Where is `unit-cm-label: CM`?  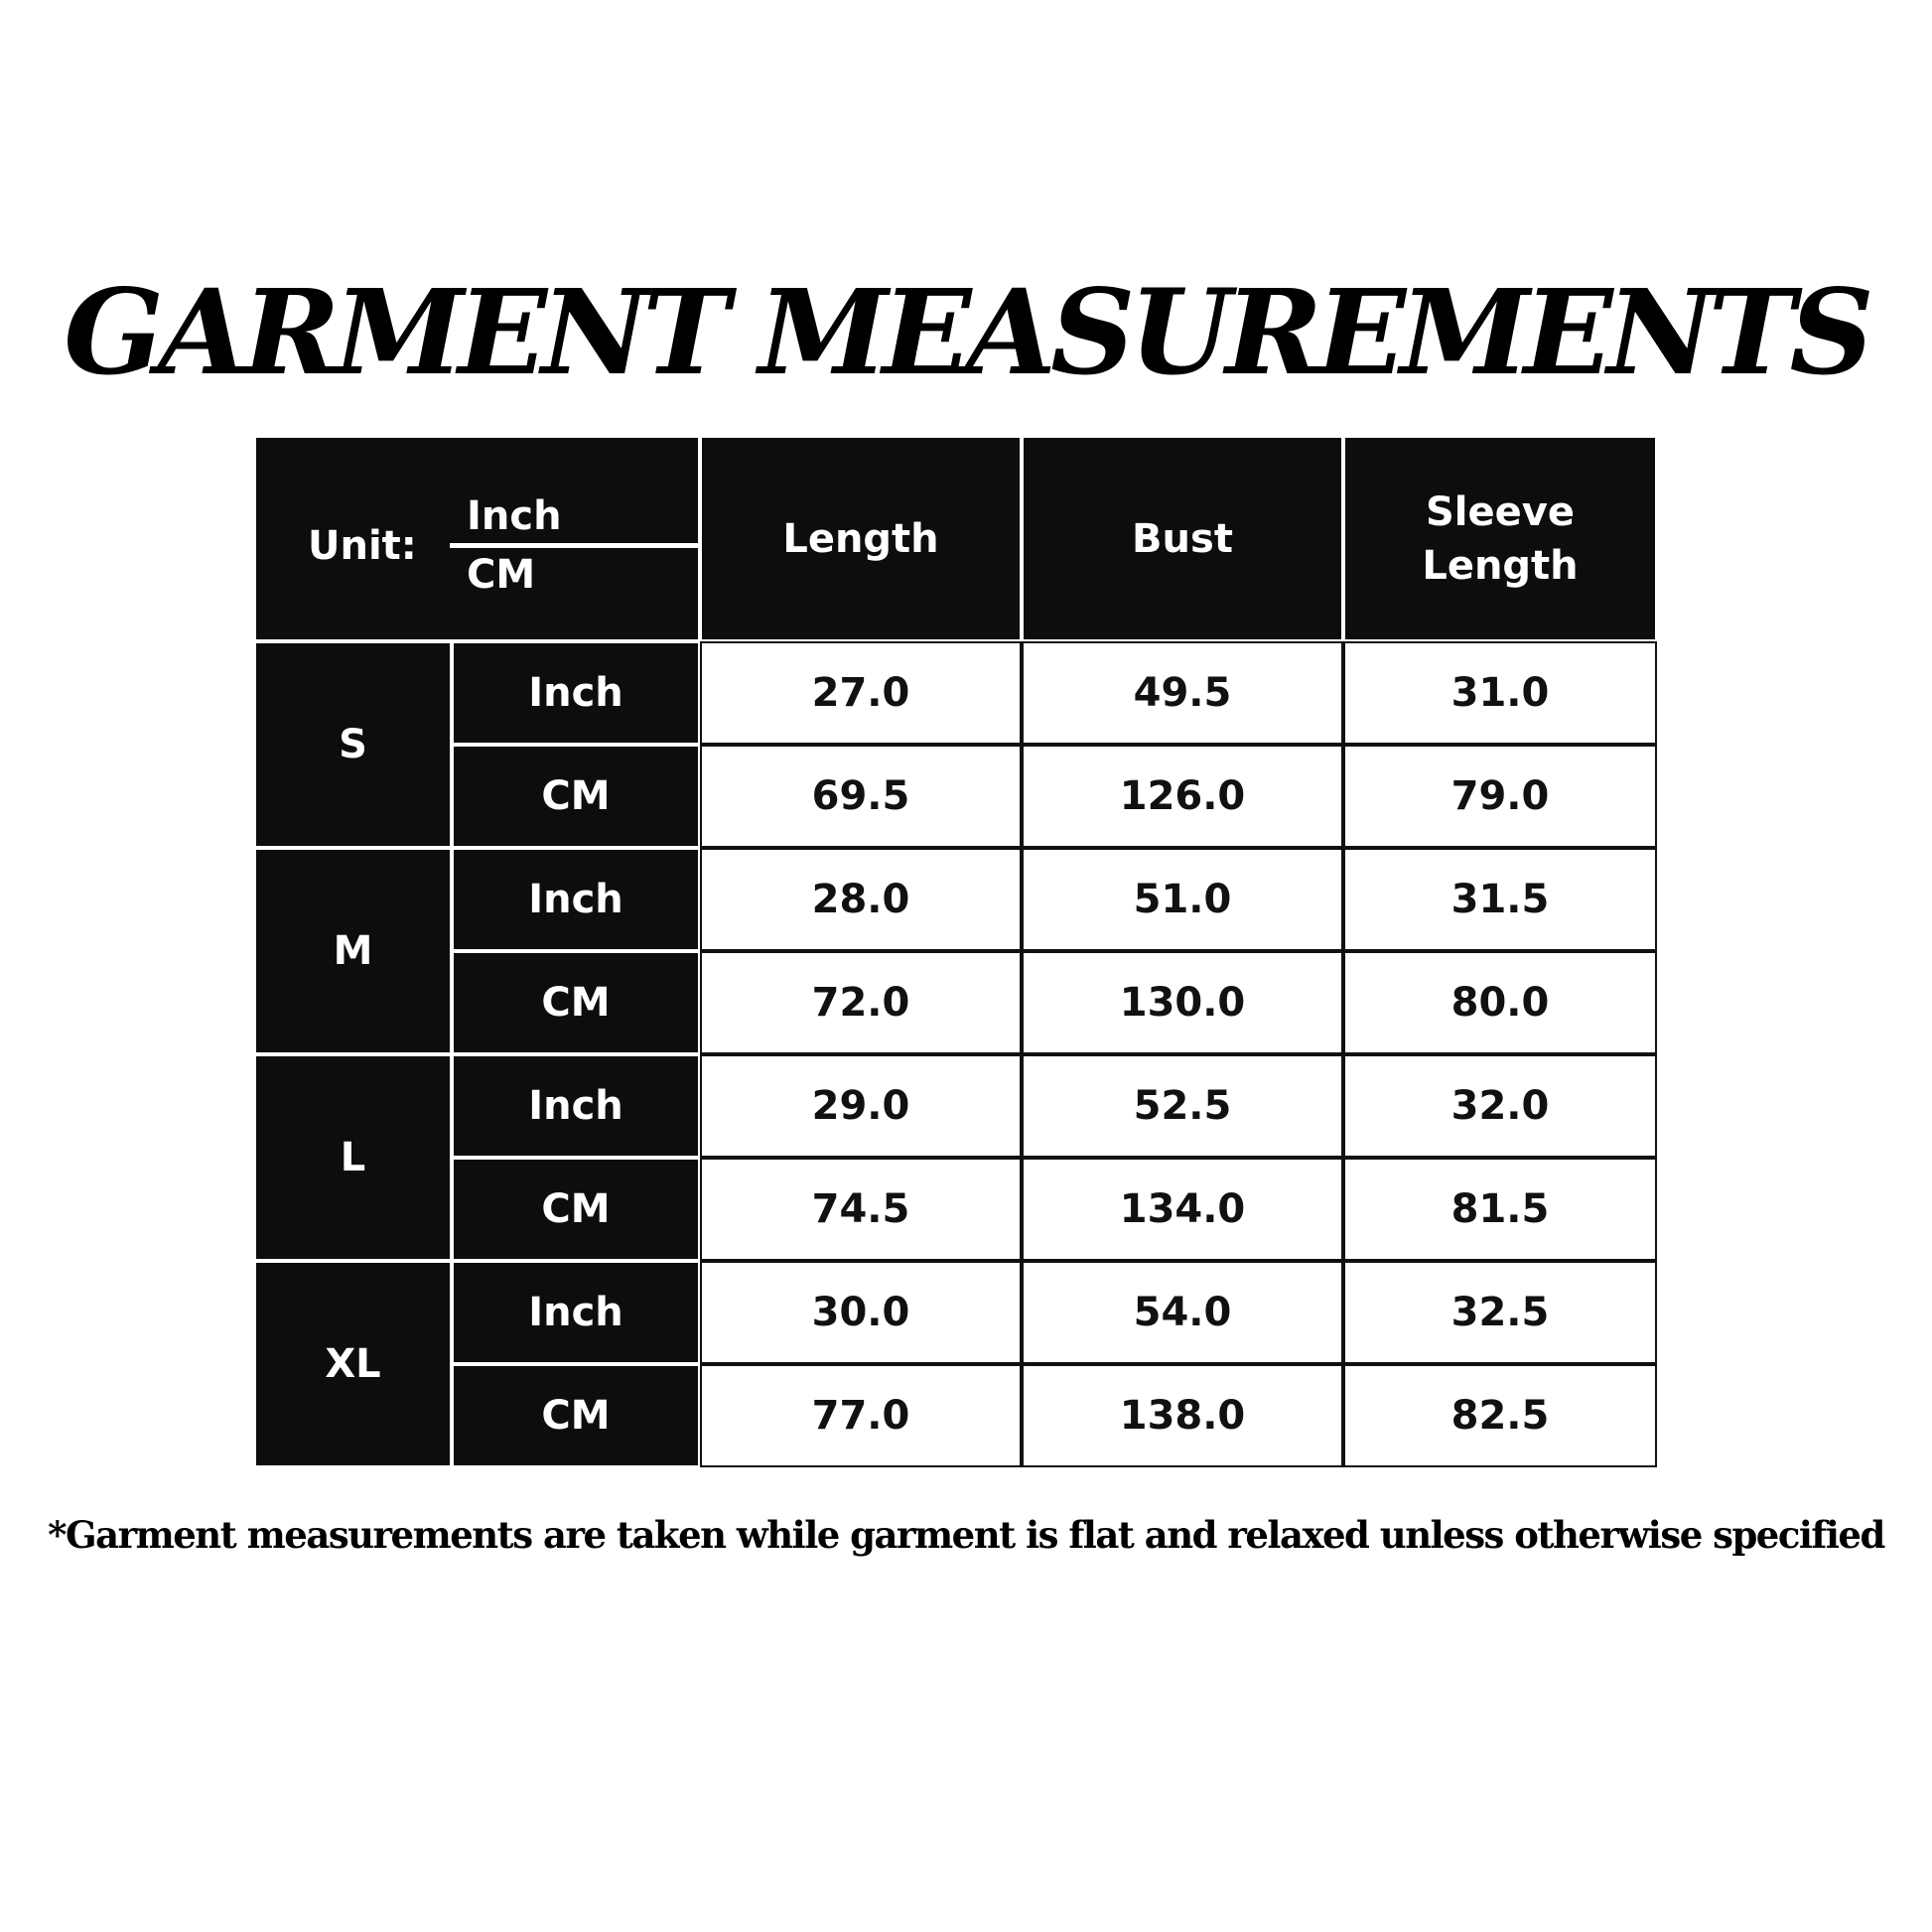 unit-cm-label: CM is located at coordinates (502, 575).